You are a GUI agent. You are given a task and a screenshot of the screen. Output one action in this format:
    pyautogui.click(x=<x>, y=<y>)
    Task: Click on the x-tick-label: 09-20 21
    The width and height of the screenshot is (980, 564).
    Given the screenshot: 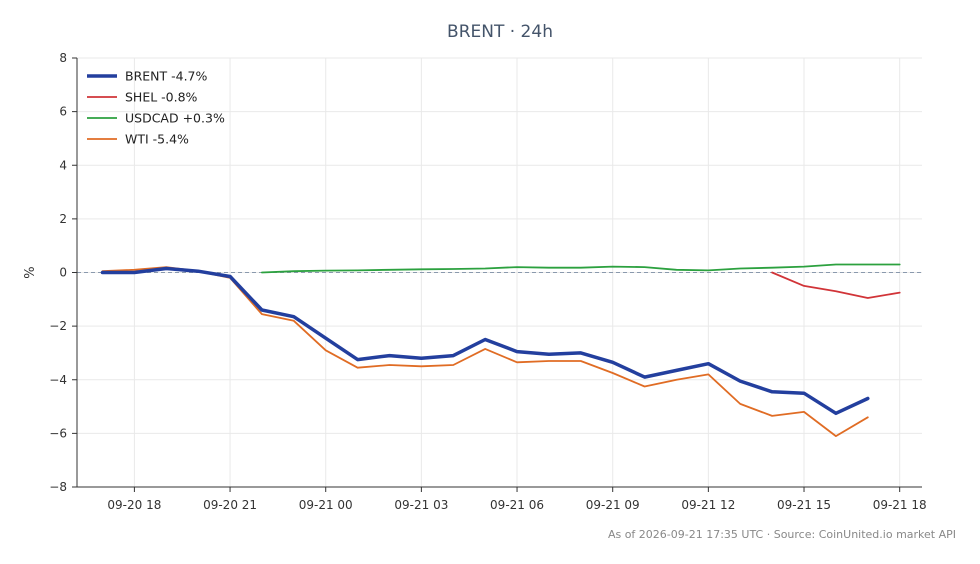 What is the action you would take?
    pyautogui.click(x=230, y=505)
    